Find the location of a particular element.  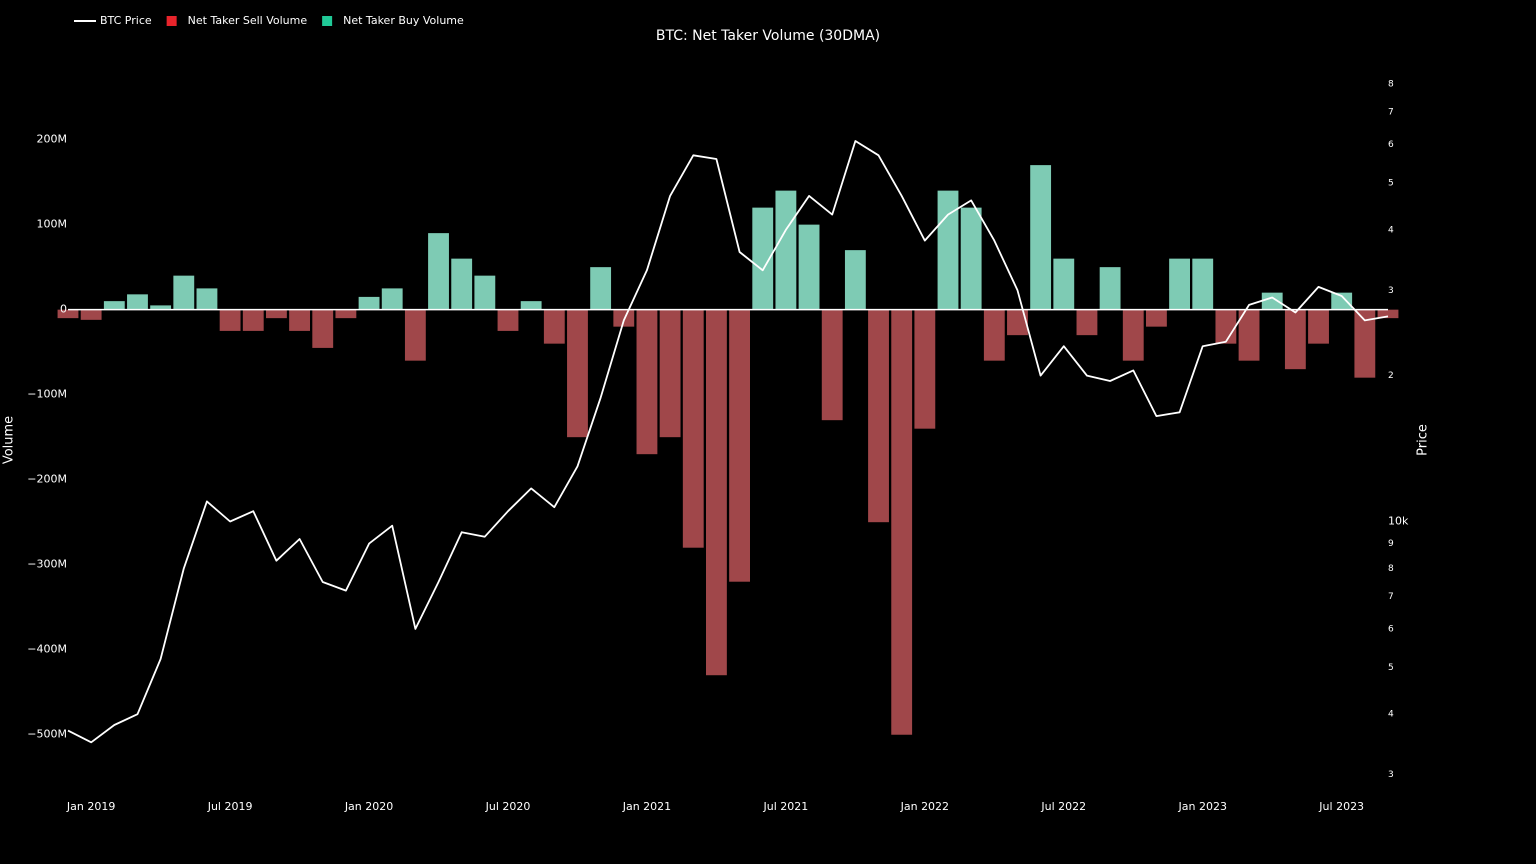

x-tick-label: Jul 2019 is located at coordinates (230, 806).